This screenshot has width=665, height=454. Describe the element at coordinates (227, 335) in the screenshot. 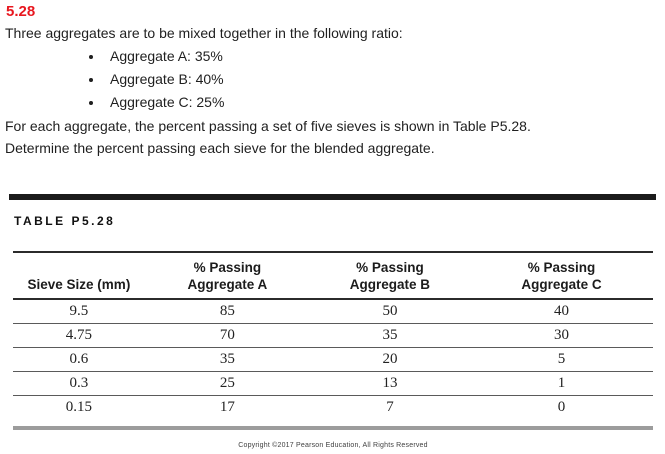

I see `cell-a: 70` at that location.